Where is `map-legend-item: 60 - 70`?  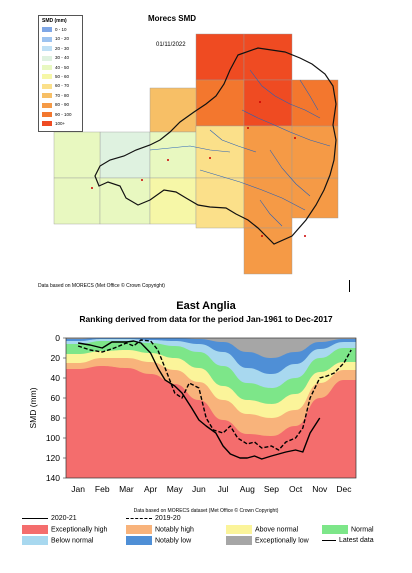
map-legend-item: 60 - 70 is located at coordinates (55, 86).